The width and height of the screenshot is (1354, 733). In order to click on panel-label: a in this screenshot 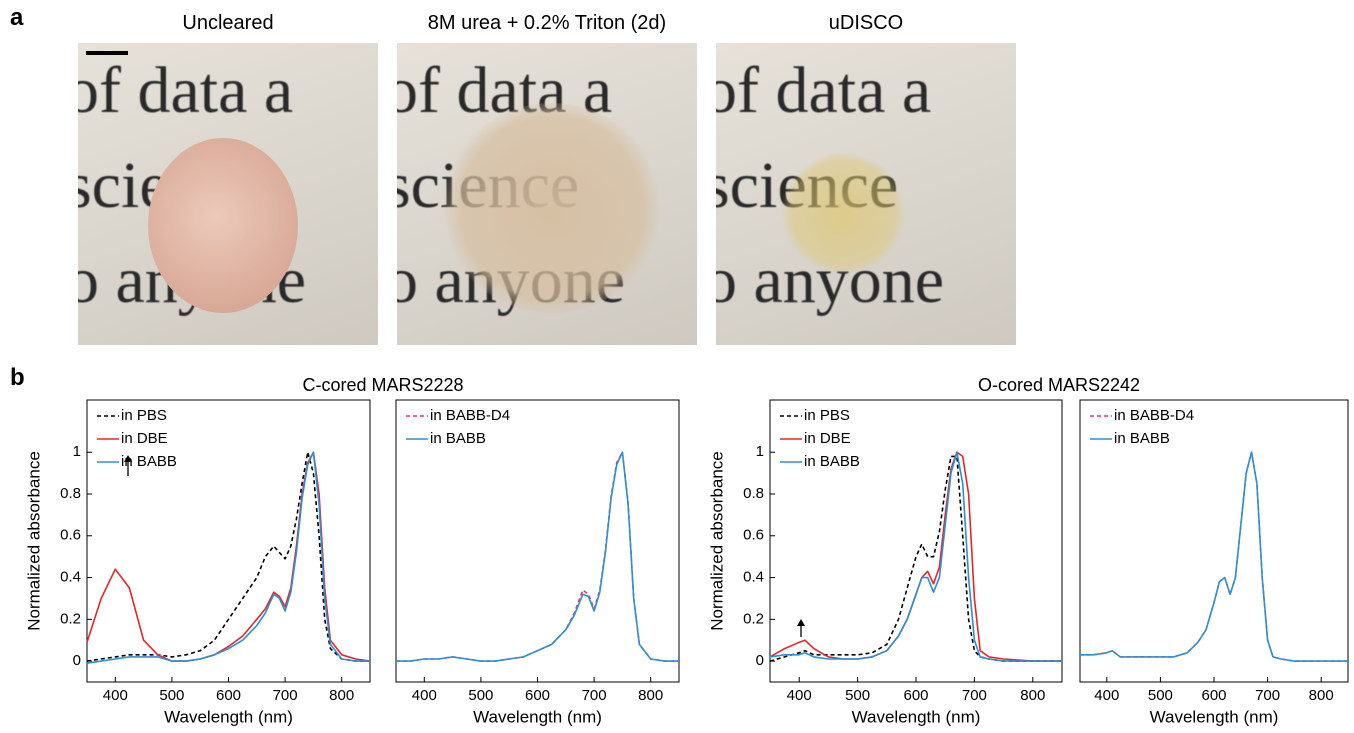, I will do `click(17, 17)`.